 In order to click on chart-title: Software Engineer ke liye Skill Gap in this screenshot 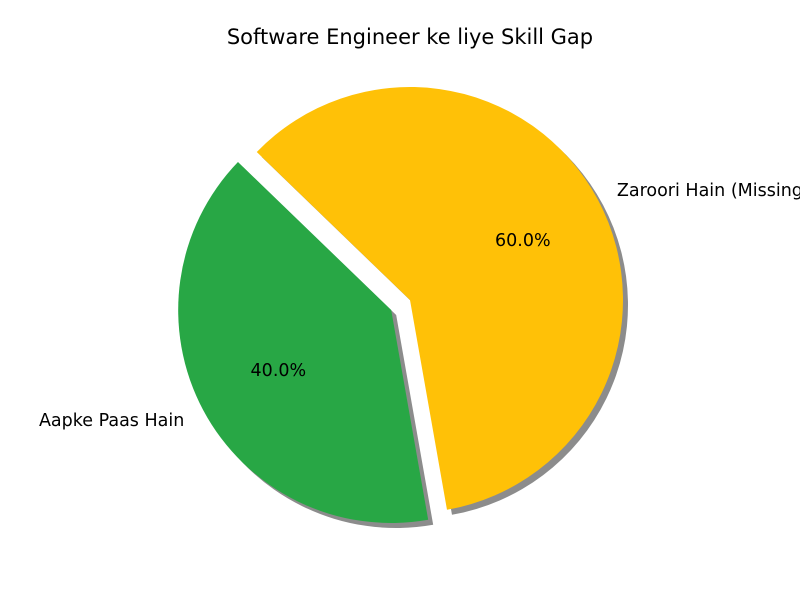, I will do `click(410, 37)`.